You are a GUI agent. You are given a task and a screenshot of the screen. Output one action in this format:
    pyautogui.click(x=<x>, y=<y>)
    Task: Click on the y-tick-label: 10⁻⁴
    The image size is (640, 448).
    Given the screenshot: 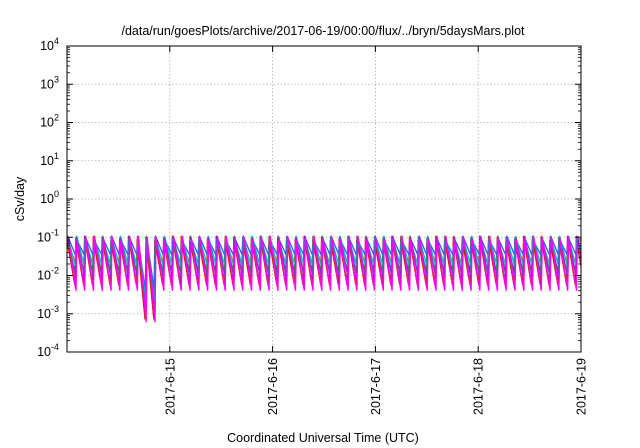 What is the action you would take?
    pyautogui.click(x=48, y=350)
    